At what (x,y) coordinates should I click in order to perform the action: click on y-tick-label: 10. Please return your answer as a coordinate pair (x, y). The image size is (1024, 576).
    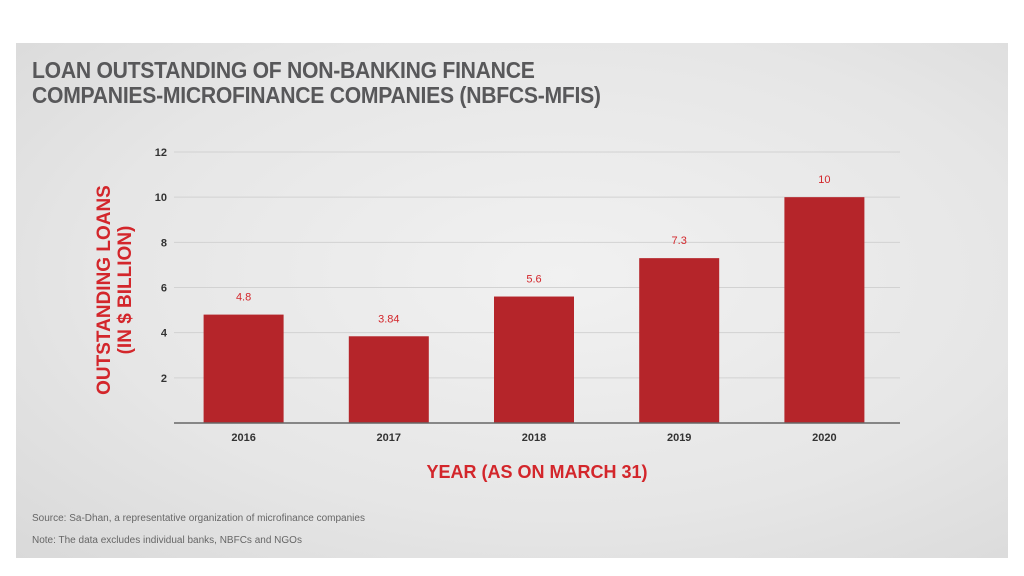
    Looking at the image, I should click on (161, 198).